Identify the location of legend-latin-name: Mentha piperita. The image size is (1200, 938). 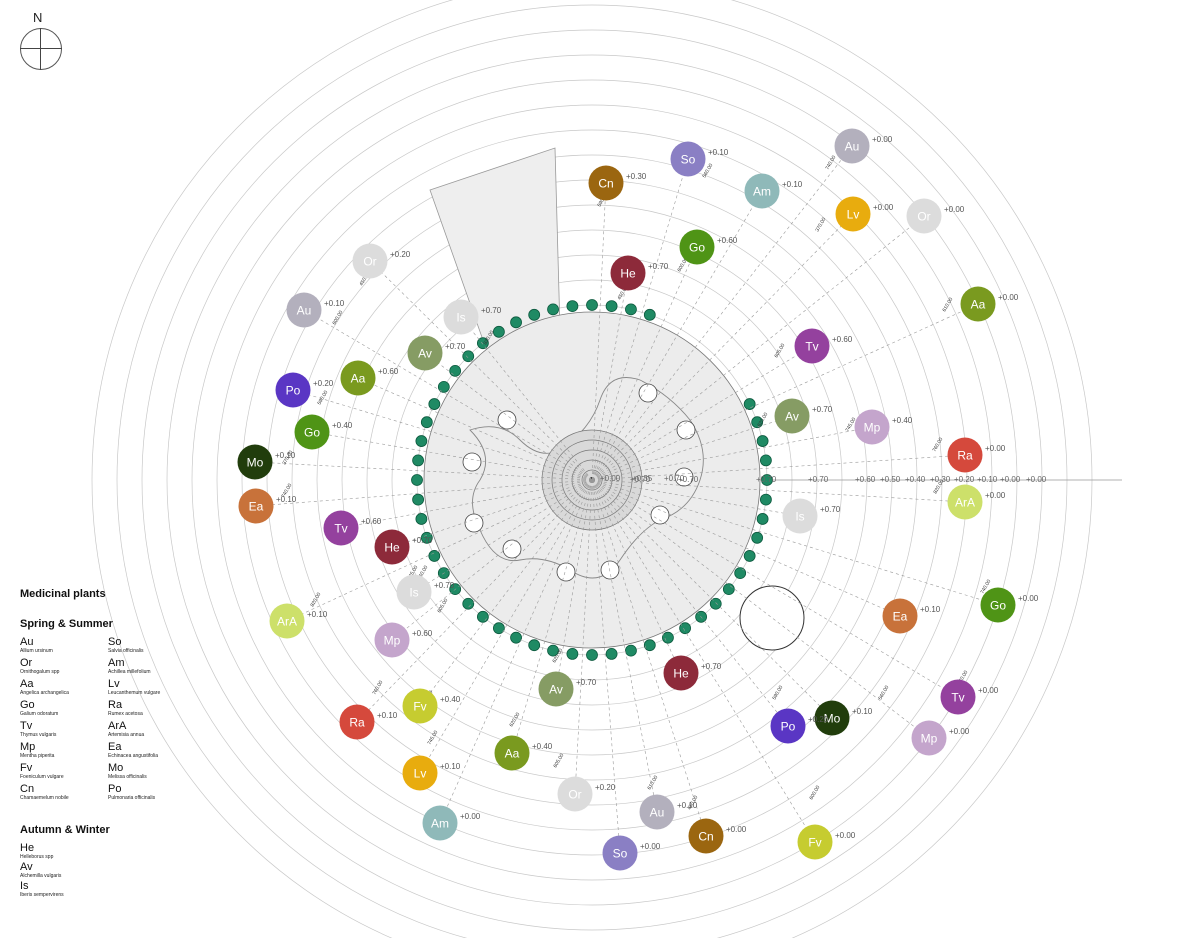
(37, 756).